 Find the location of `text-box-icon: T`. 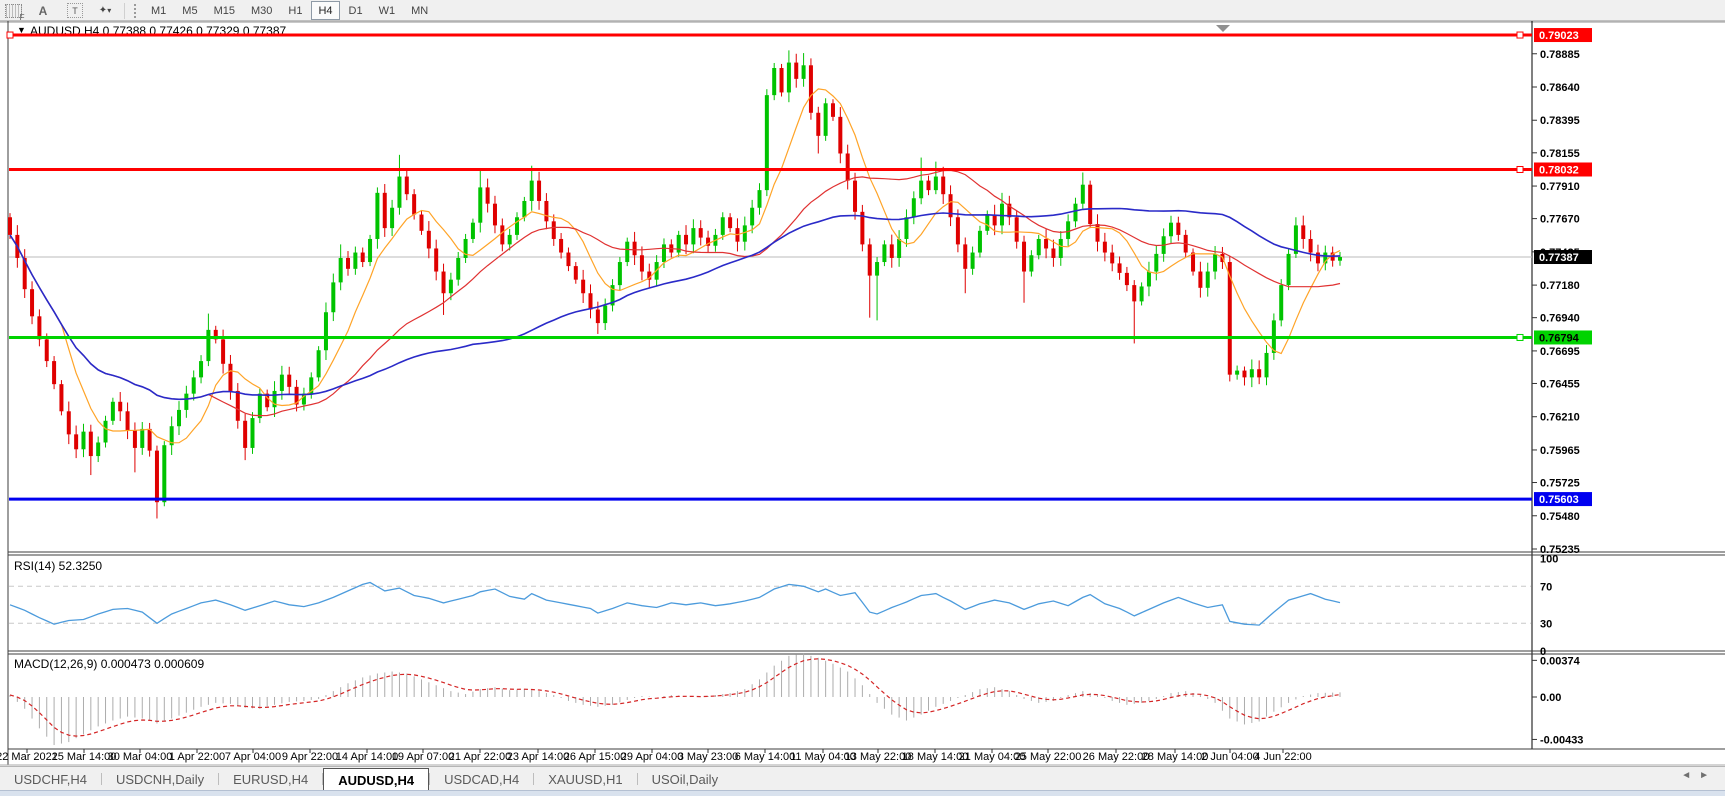

text-box-icon: T is located at coordinates (75, 11).